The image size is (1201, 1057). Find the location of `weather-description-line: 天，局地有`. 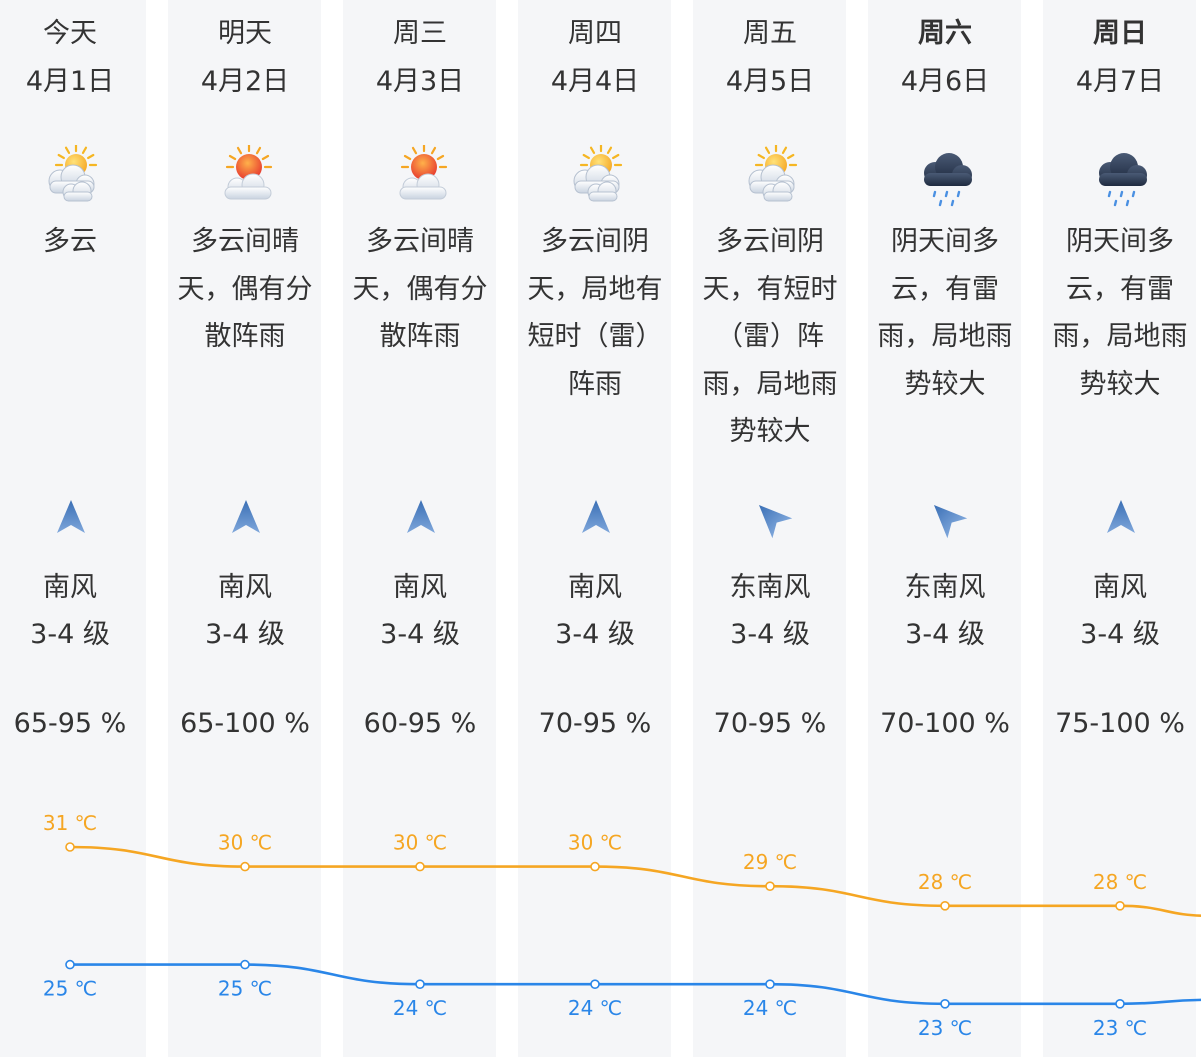

weather-description-line: 天，局地有 is located at coordinates (595, 289).